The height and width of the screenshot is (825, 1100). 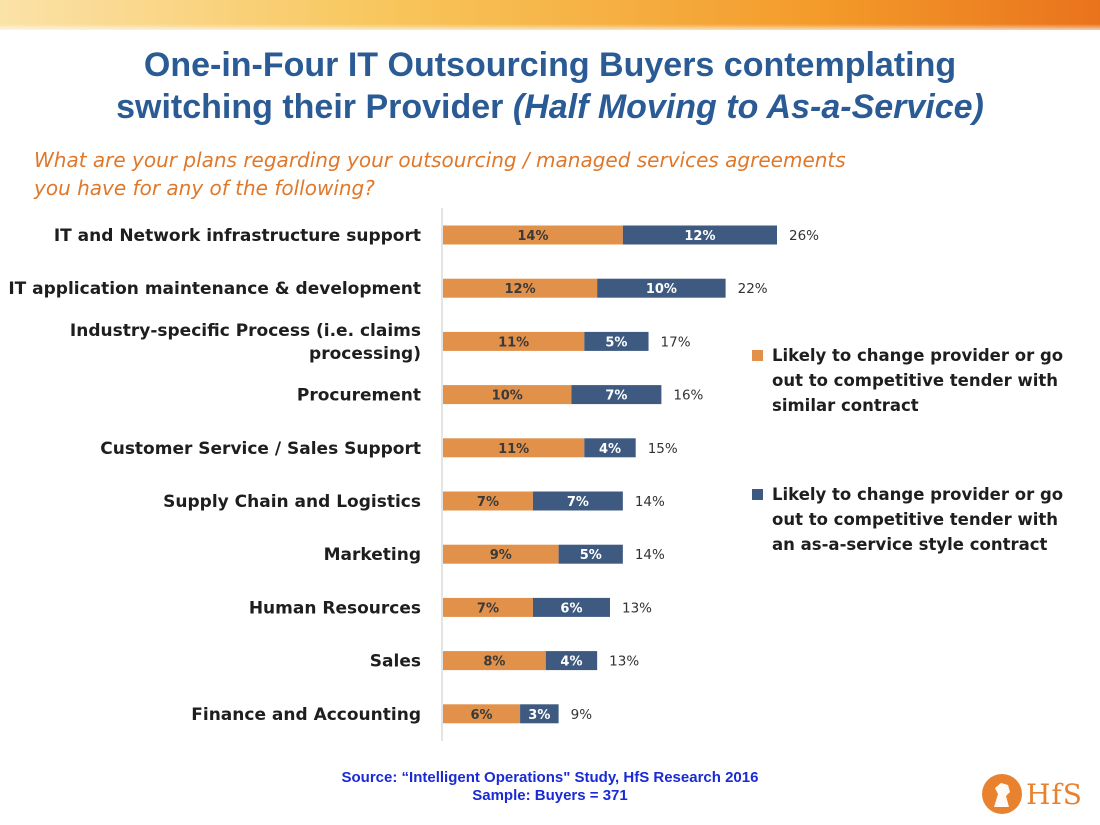 What do you see at coordinates (204, 188) in the screenshot?
I see `question-line-2: you have for any of the following?` at bounding box center [204, 188].